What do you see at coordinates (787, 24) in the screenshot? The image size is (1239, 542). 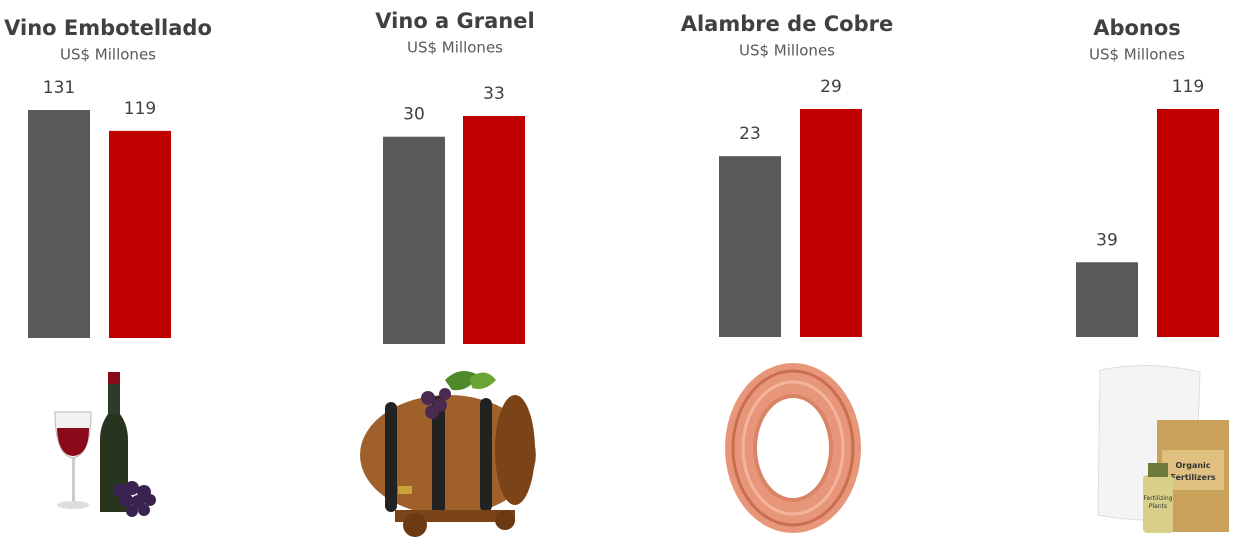 I see `panel-title: Alambre de Cobre` at bounding box center [787, 24].